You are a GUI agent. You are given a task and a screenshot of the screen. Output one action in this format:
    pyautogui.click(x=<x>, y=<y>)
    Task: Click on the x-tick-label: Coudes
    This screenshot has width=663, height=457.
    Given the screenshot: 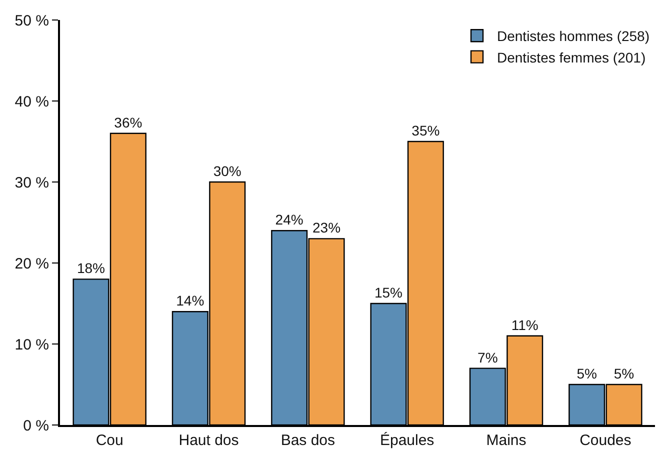 What is the action you would take?
    pyautogui.click(x=606, y=440)
    